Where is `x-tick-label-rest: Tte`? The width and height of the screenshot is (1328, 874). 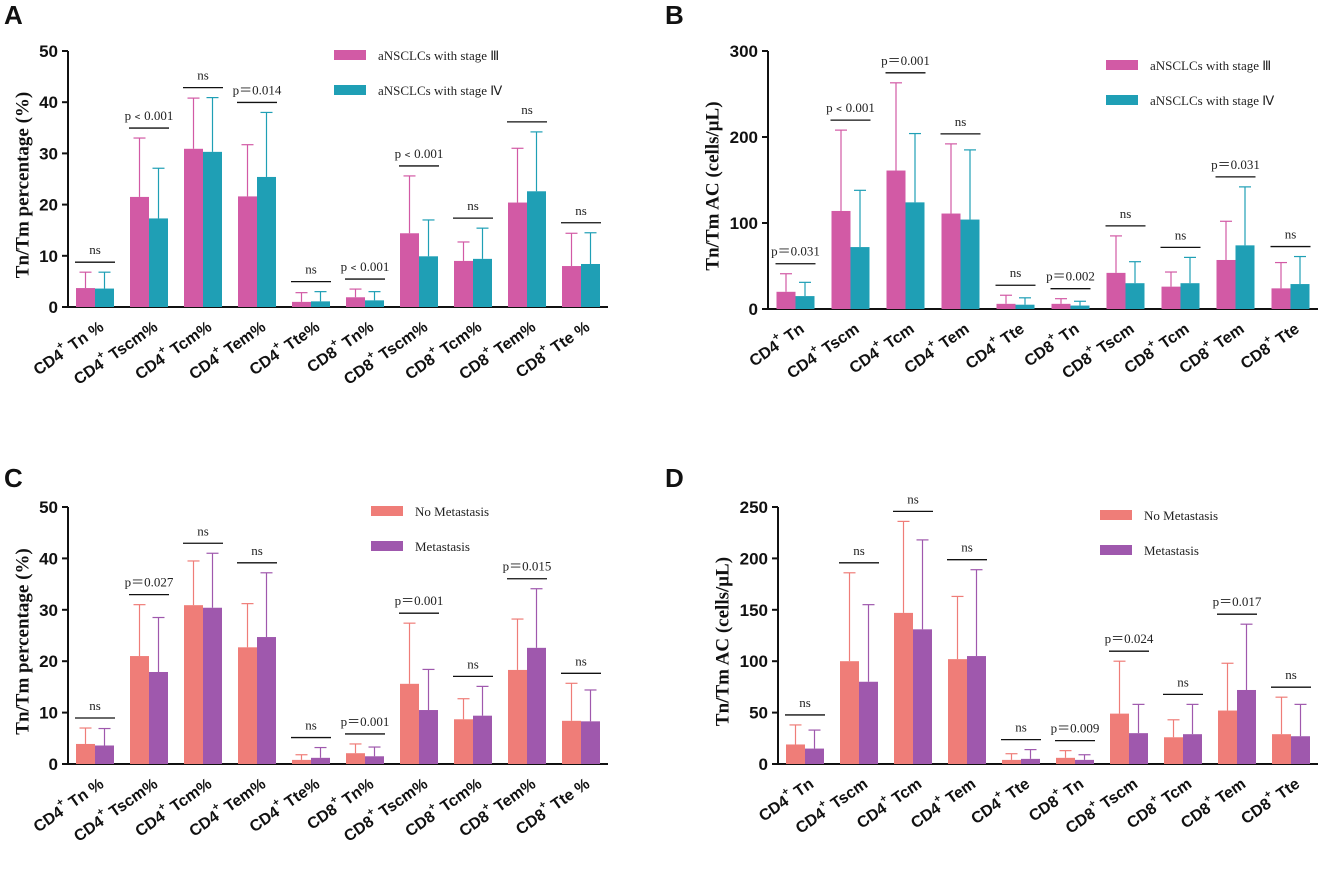 x-tick-label-rest: Tte is located at coordinates (1016, 791).